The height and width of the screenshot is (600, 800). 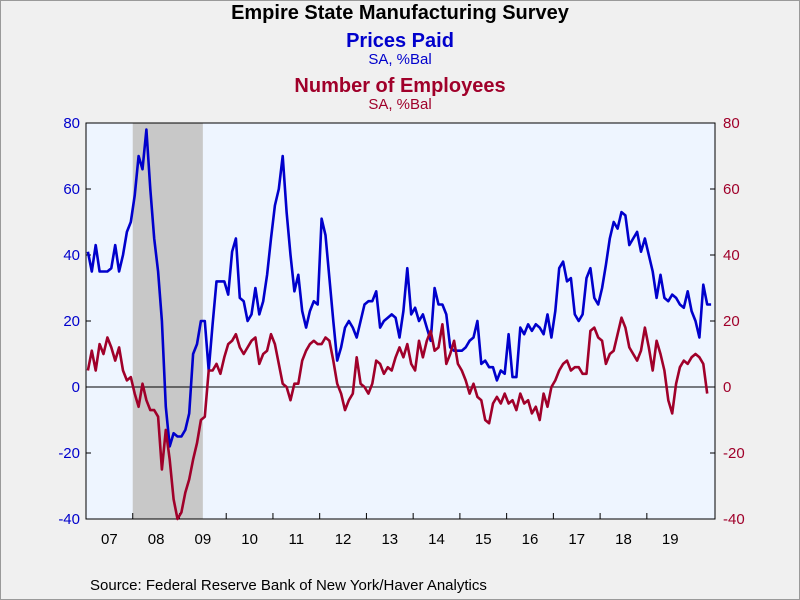 What do you see at coordinates (483, 539) in the screenshot?
I see `x-tick-label: 15` at bounding box center [483, 539].